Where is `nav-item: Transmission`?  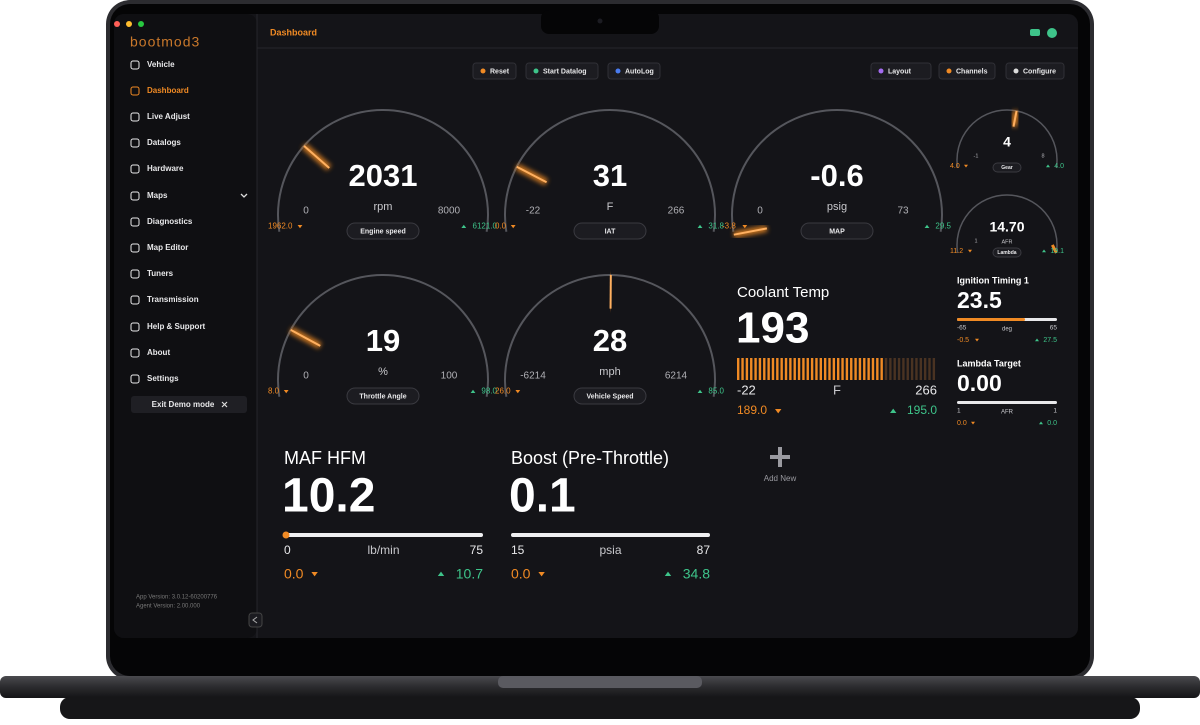 nav-item: Transmission is located at coordinates (173, 299).